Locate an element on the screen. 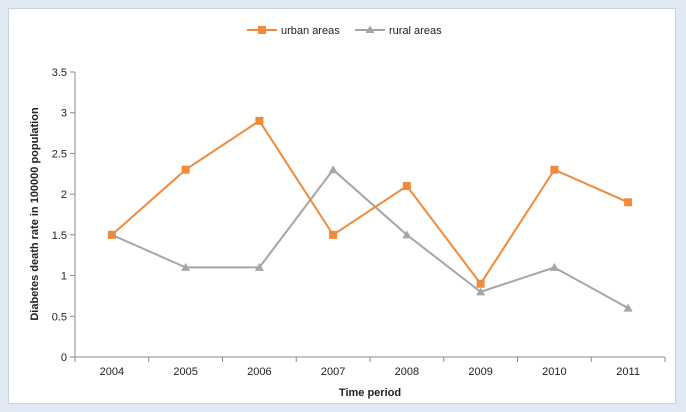 Image resolution: width=686 pixels, height=412 pixels. legend-urban-label: urban areas is located at coordinates (310, 31).